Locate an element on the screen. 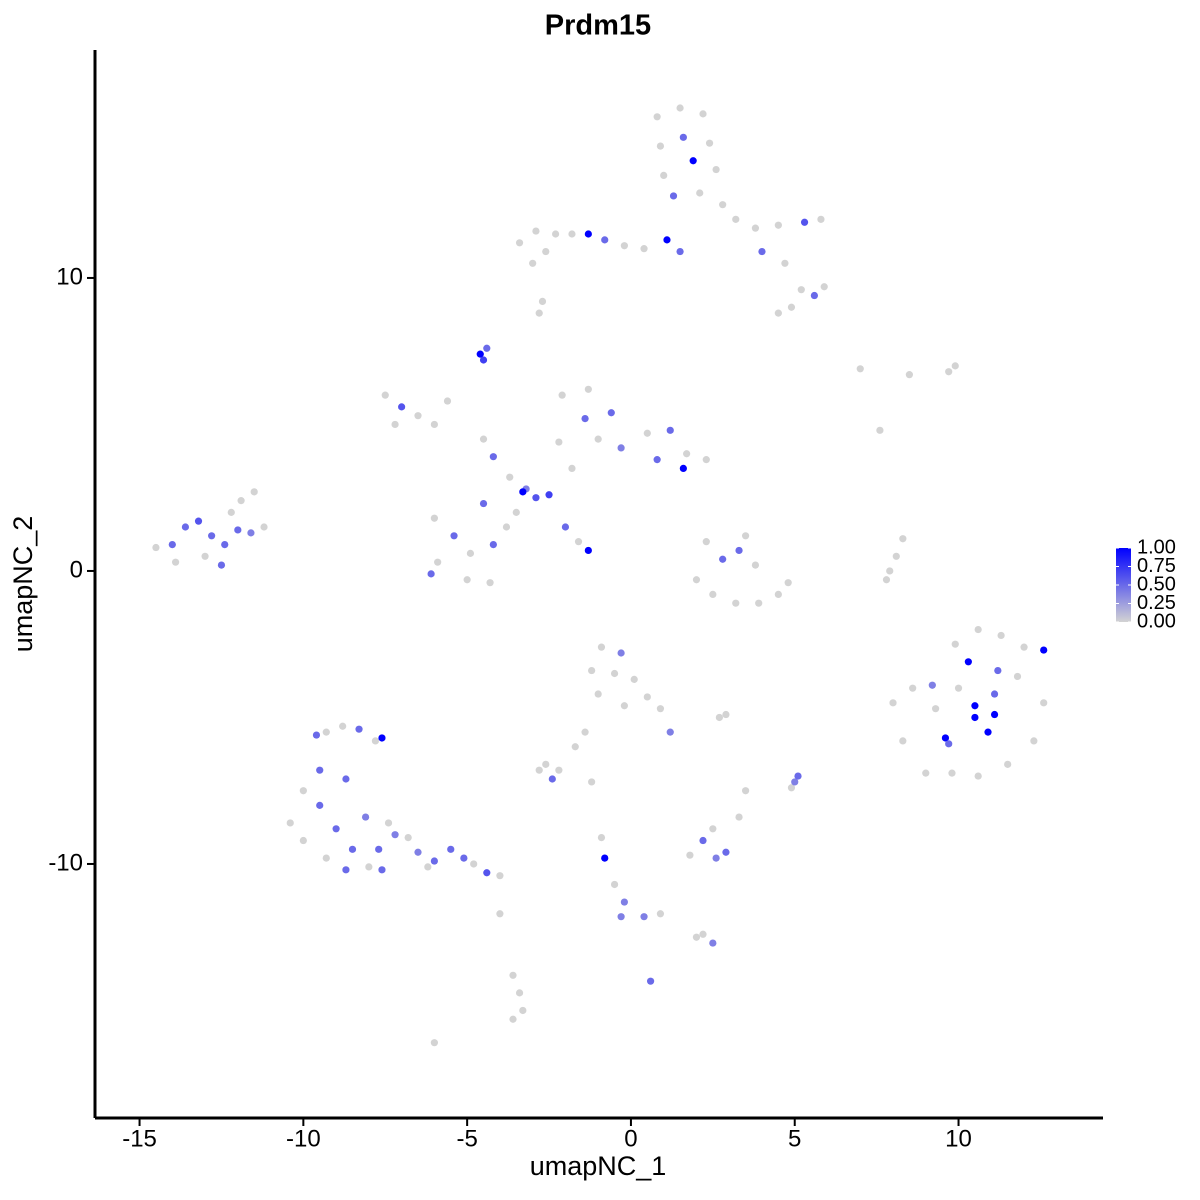  colorbar-label: 0.25 is located at coordinates (1156, 603).